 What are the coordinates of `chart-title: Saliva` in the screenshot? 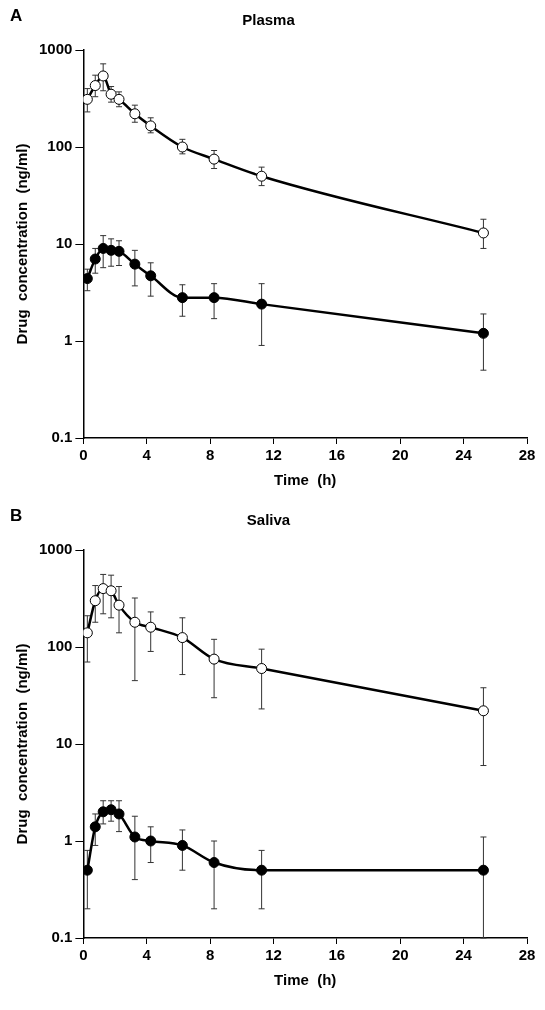 It's located at (268, 520).